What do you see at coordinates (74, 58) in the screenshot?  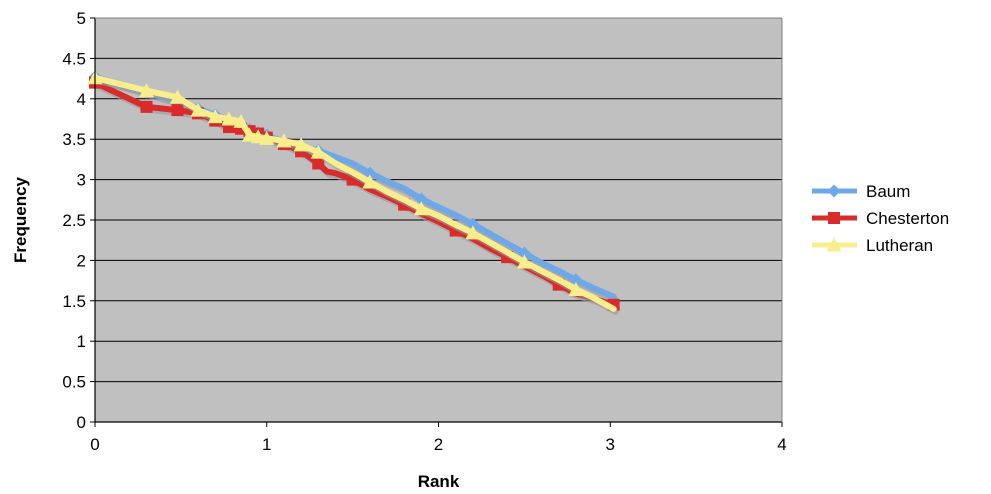 I see `y-tick-label: 4.5` at bounding box center [74, 58].